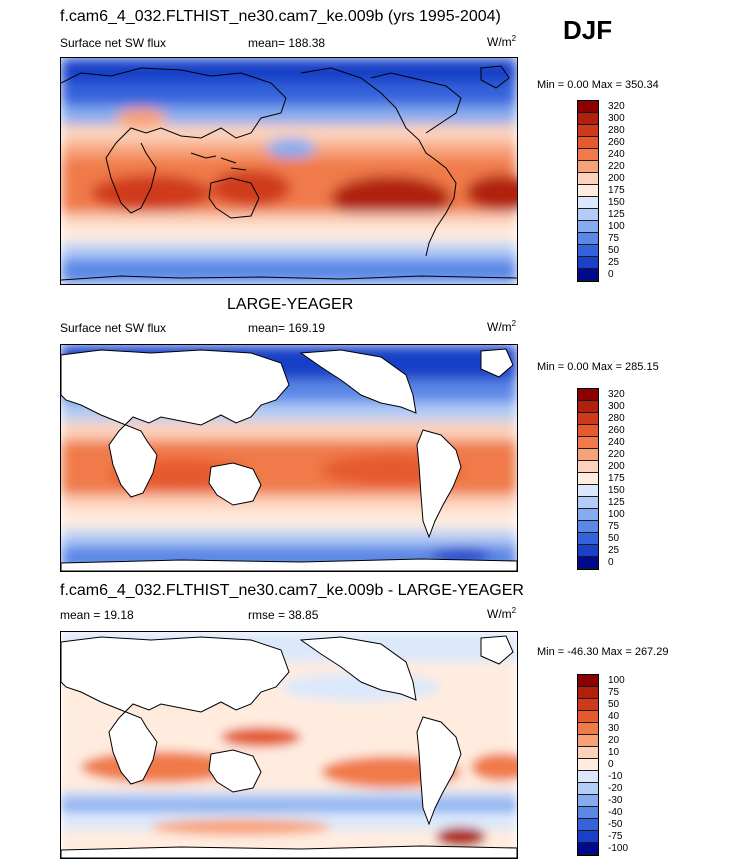 The width and height of the screenshot is (732, 865). What do you see at coordinates (614, 740) in the screenshot?
I see `colorbar-label: 20` at bounding box center [614, 740].